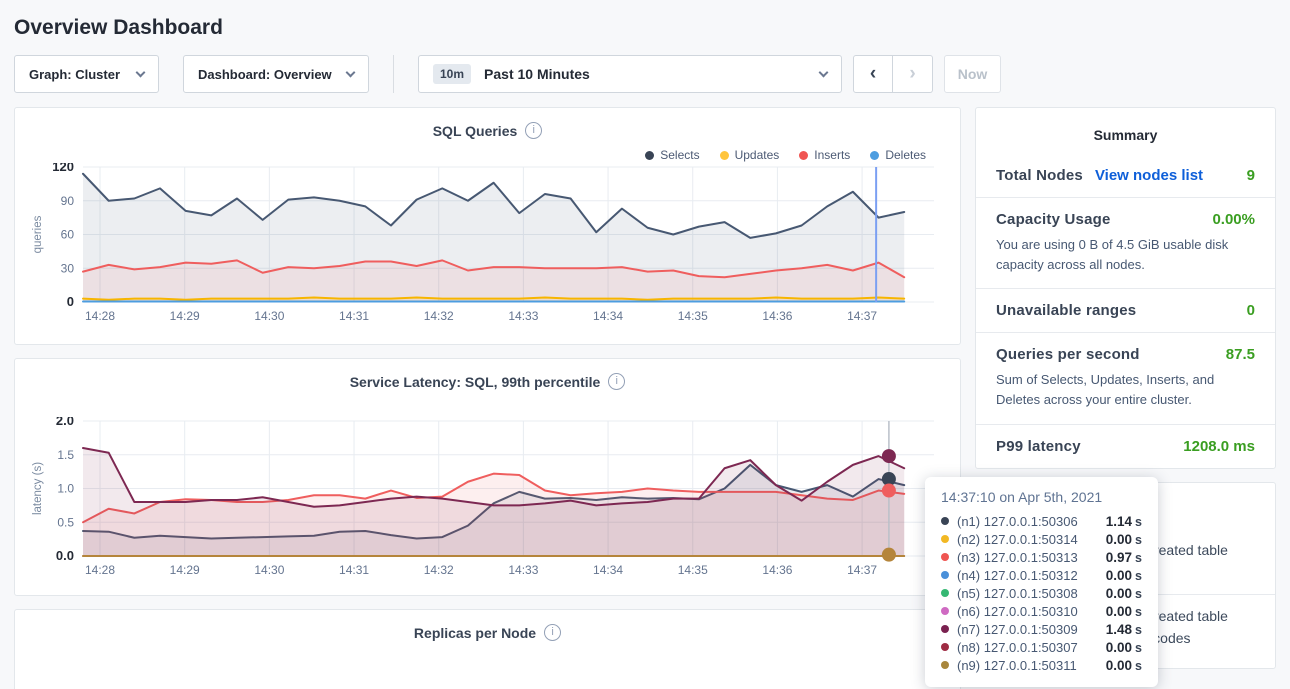 The width and height of the screenshot is (1290, 689). What do you see at coordinates (475, 632) in the screenshot?
I see `replicas-chart-title: Replicas per Node` at bounding box center [475, 632].